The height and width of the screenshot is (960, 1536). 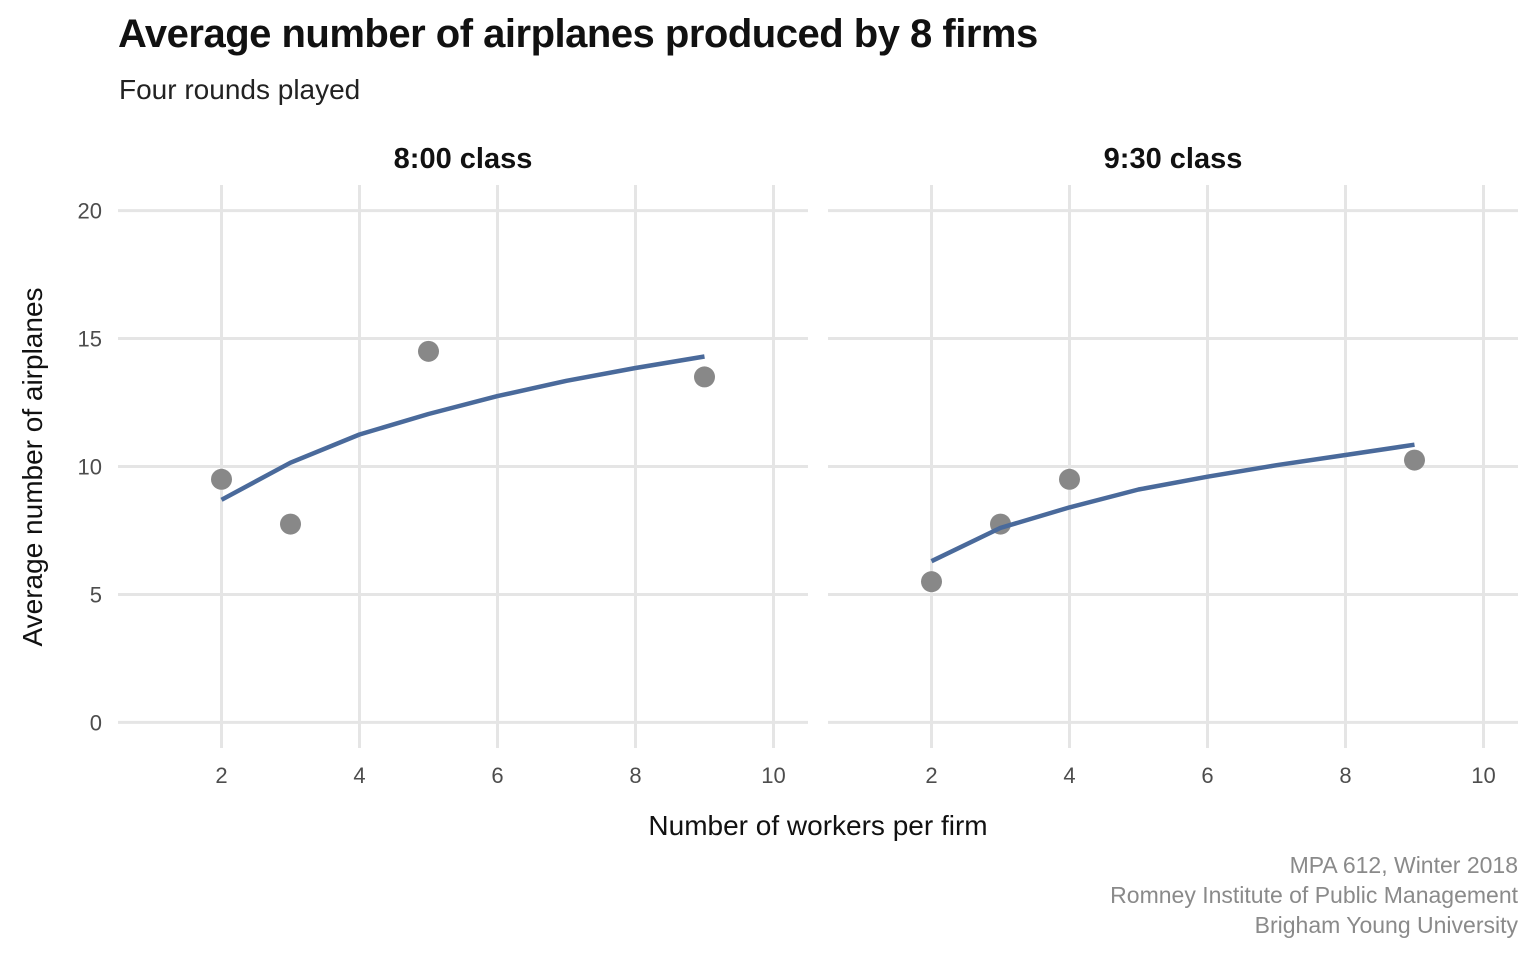 I want to click on facet-strip-label: 9:30 class, so click(x=1173, y=159).